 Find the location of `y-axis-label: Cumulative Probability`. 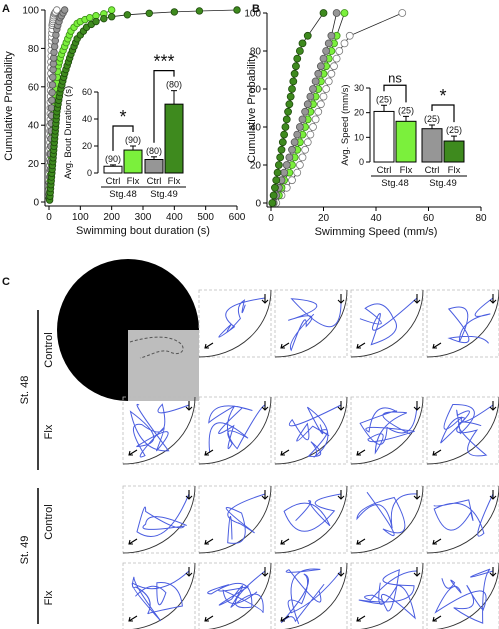

y-axis-label: Cumulative Probability is located at coordinates (252, 108).